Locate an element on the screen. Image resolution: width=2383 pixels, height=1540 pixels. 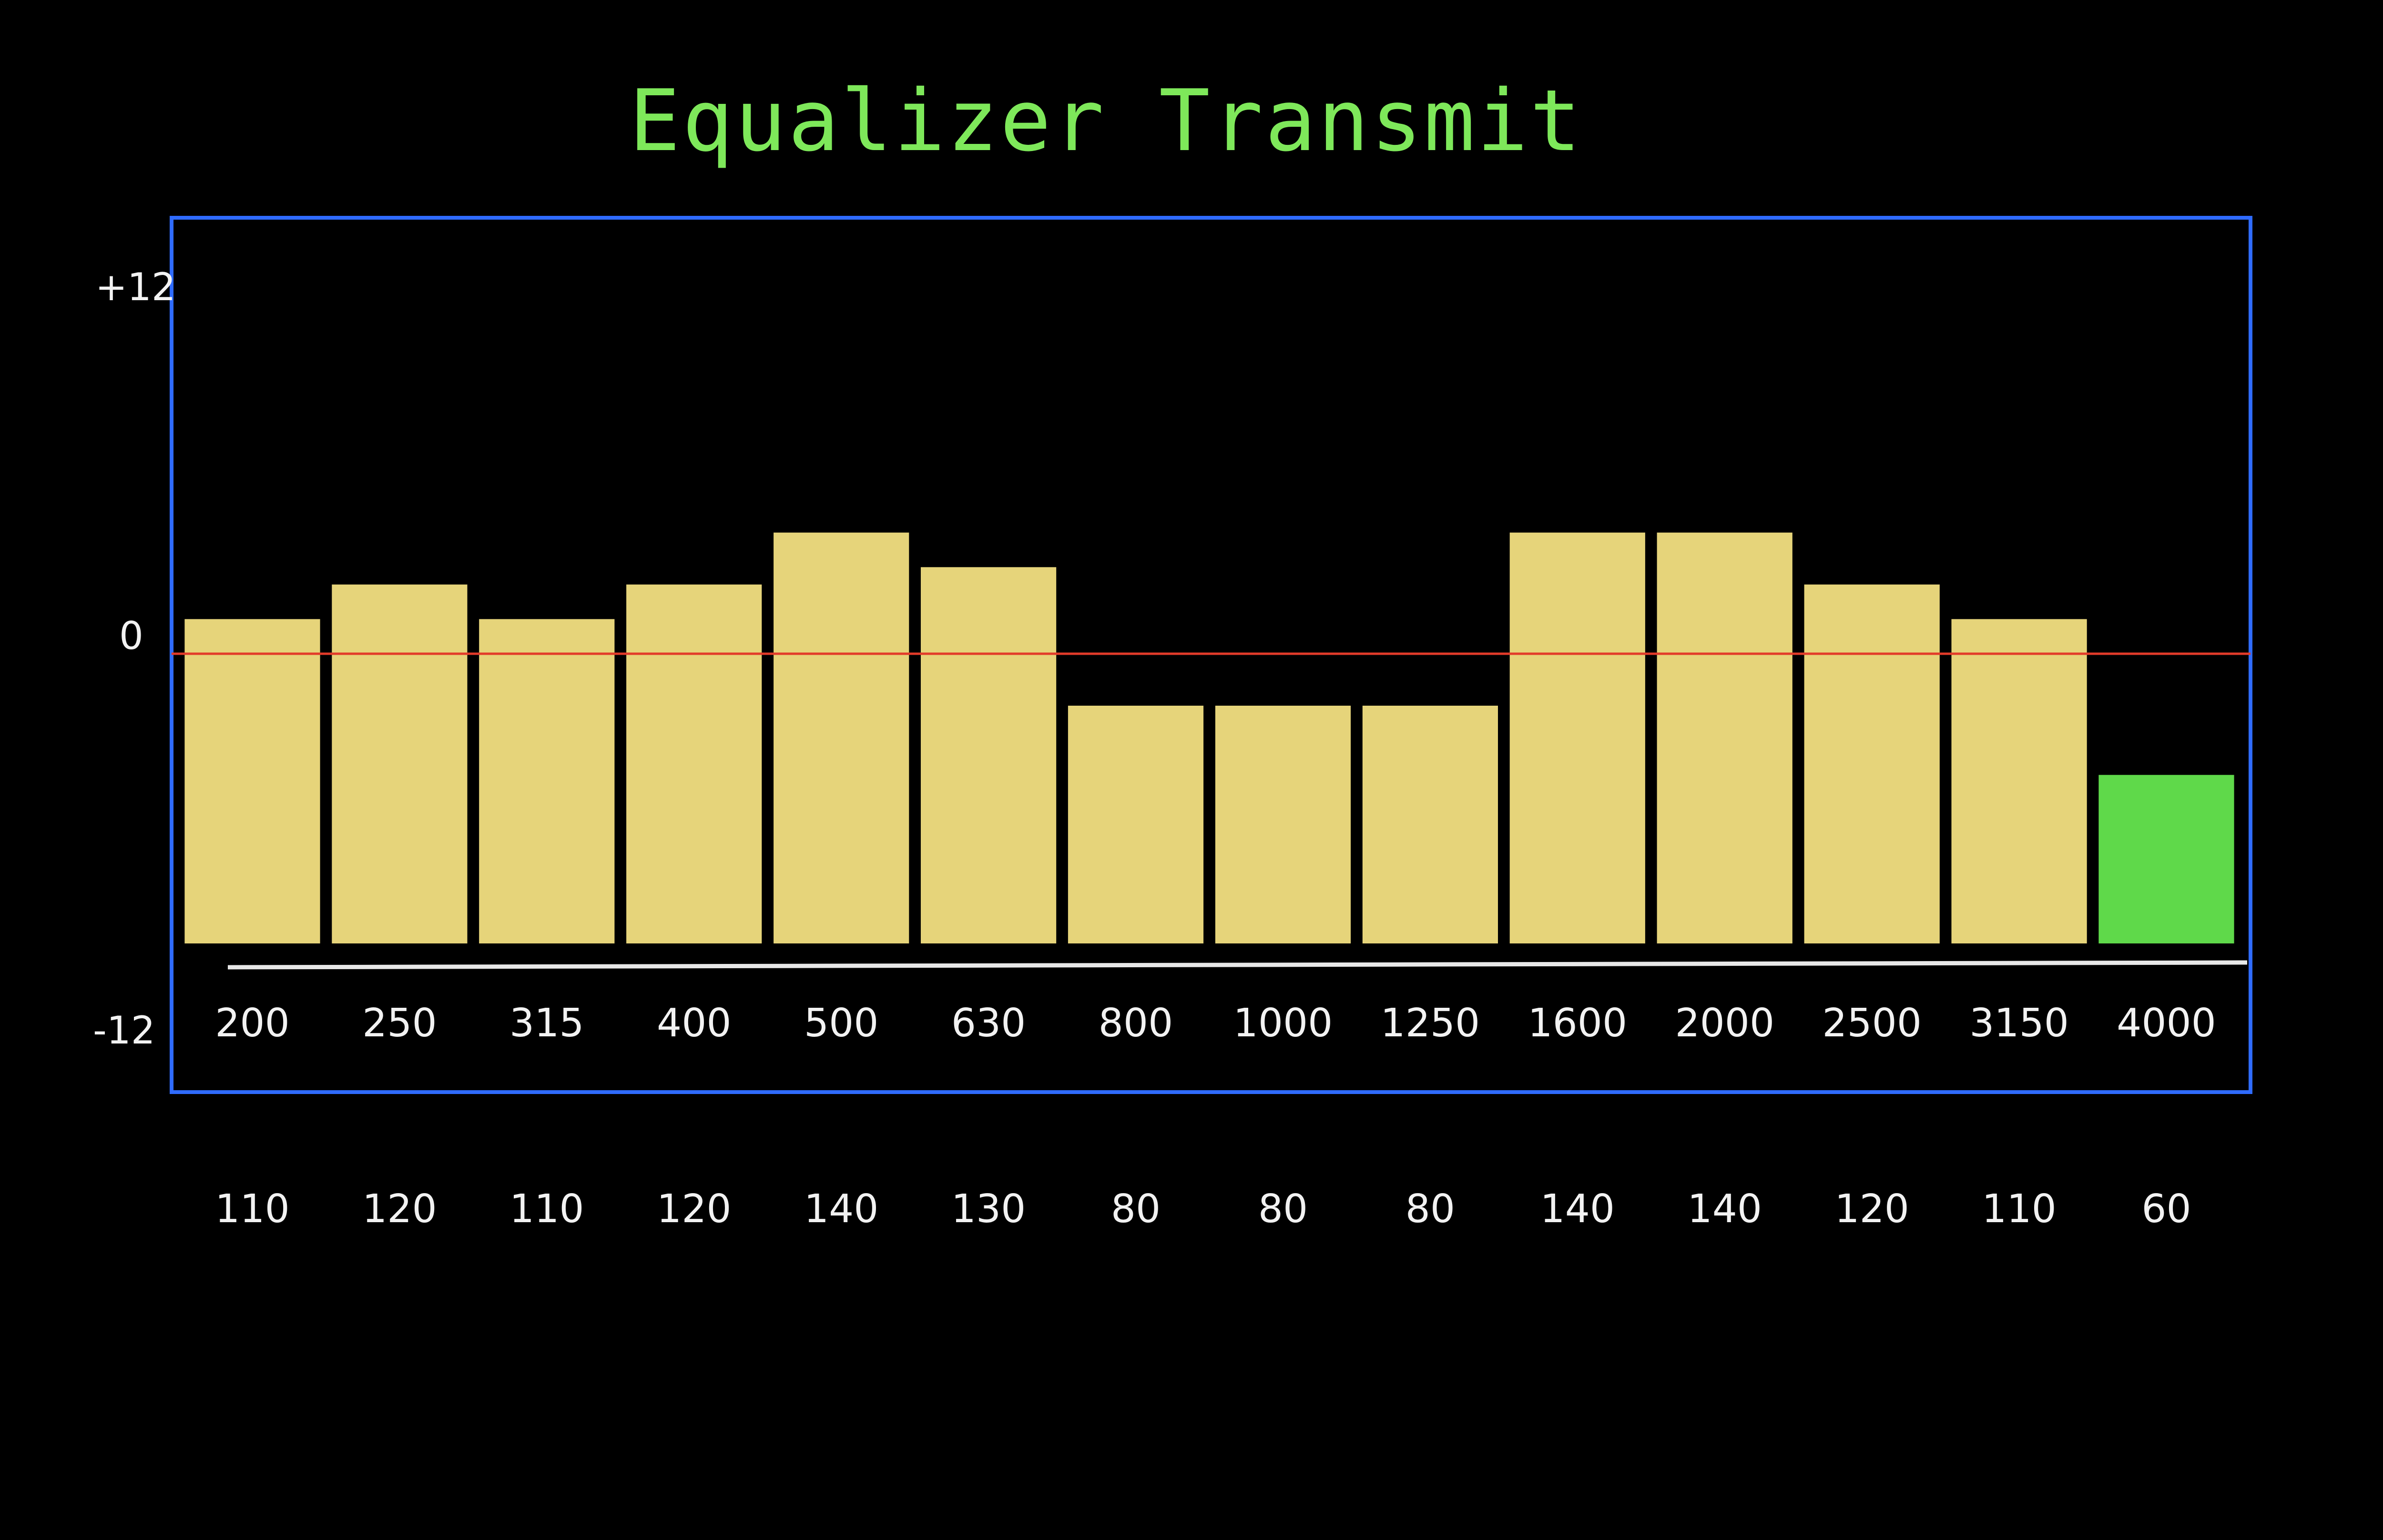
frequency-label: 250 is located at coordinates (400, 1023).